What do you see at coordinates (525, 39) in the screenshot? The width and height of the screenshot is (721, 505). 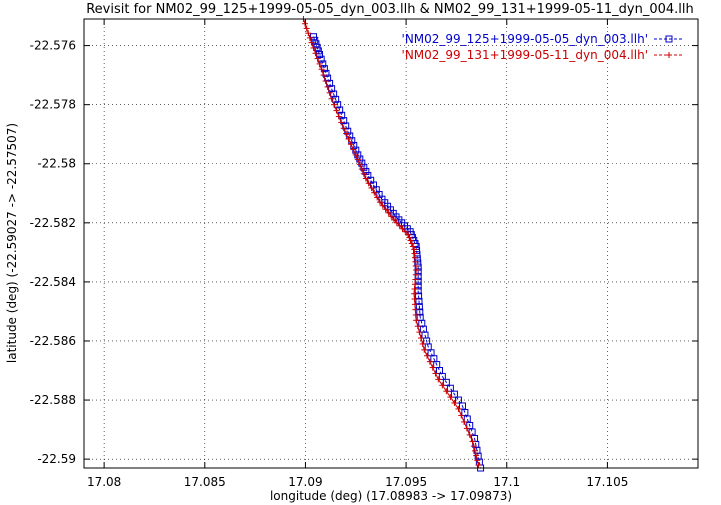 I see `legend-label: 'NM02_99_125+1999-05-05_dyn_003.llh'` at bounding box center [525, 39].